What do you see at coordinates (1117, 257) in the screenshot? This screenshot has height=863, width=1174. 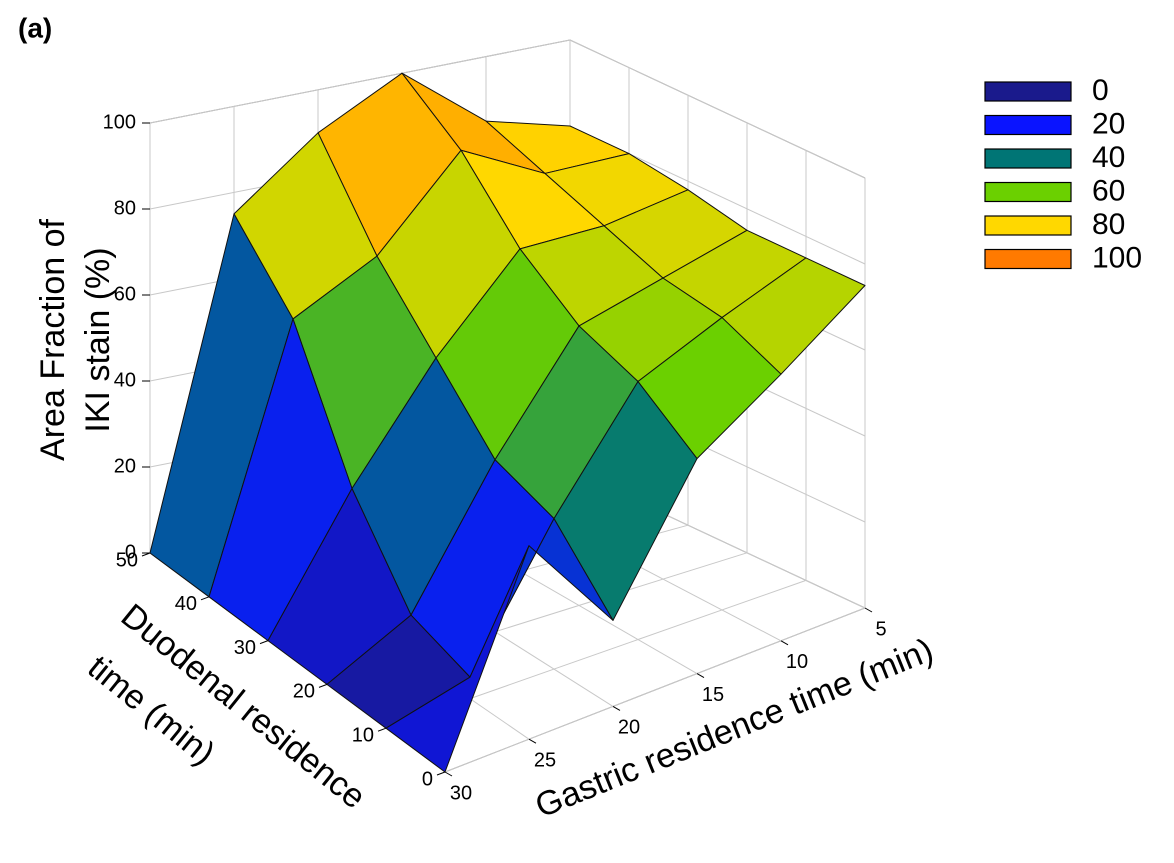 I see `legend-label: 100` at bounding box center [1117, 257].